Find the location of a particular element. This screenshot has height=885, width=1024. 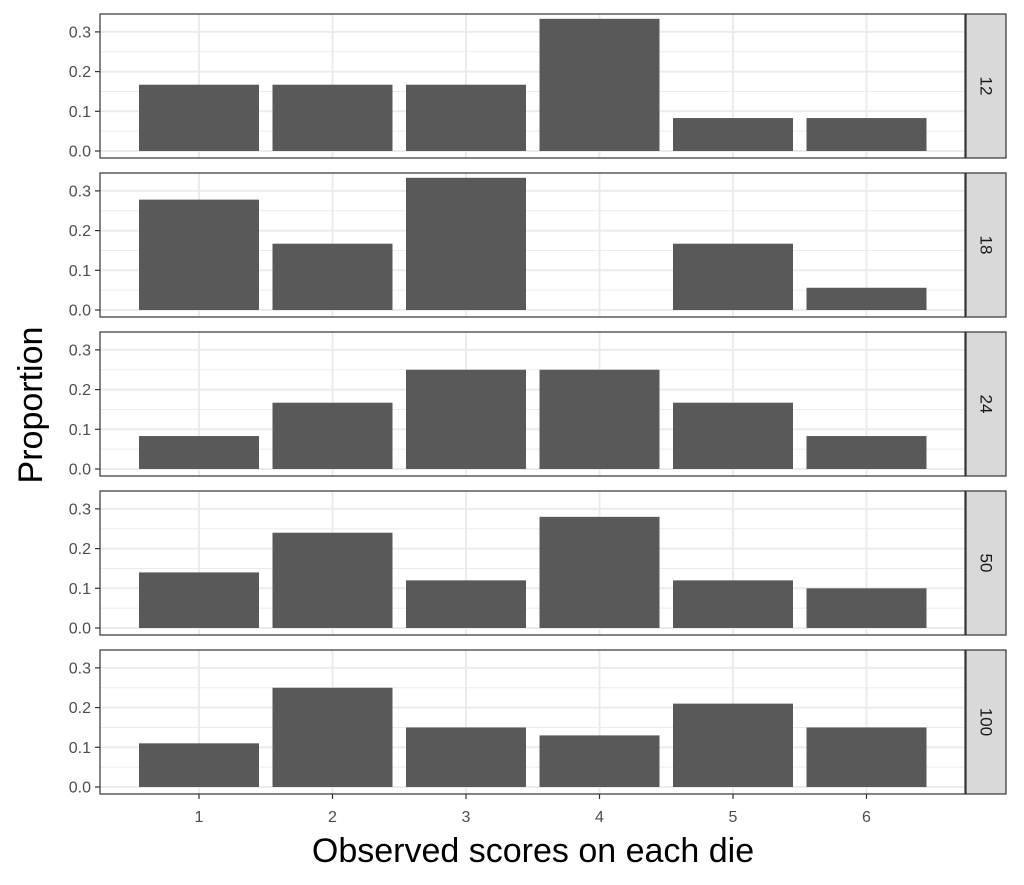

facet-strip-label: 18 is located at coordinates (986, 245).